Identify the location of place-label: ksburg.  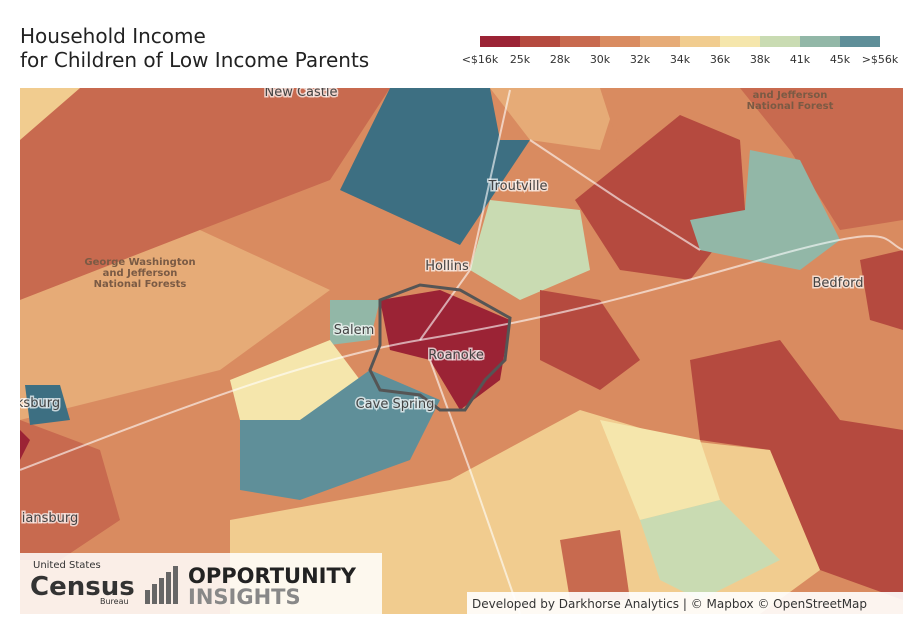
(38, 403).